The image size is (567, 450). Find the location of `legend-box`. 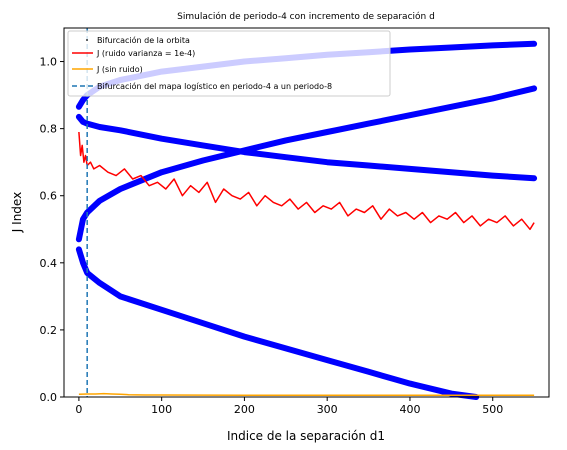

legend-box is located at coordinates (229, 63).